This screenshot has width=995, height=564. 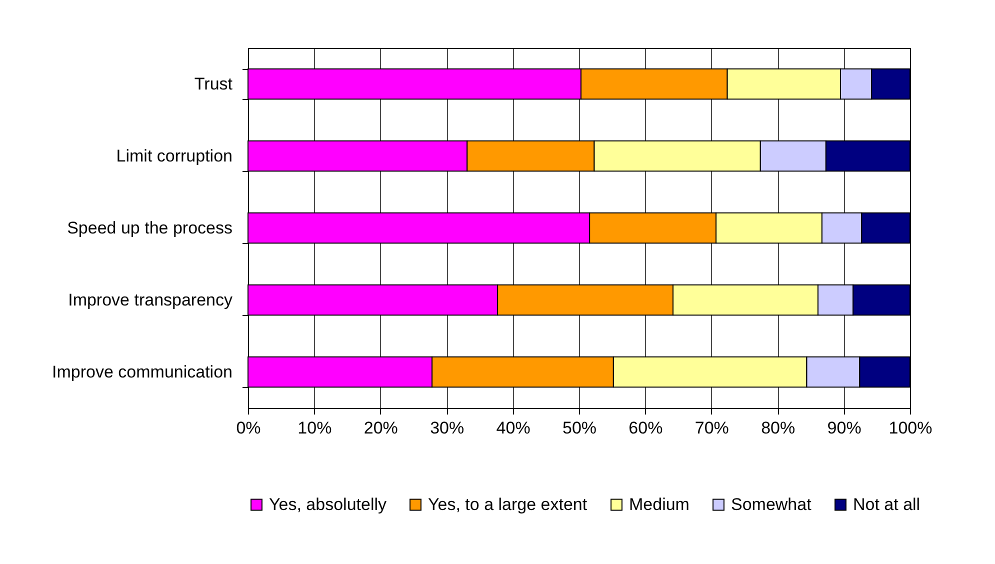 I want to click on x-tick-label: 100%, so click(x=910, y=428).